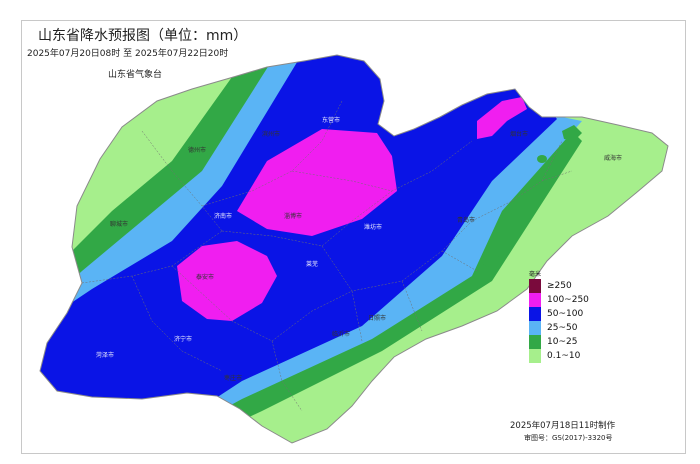  What do you see at coordinates (562, 342) in the screenshot?
I see `legend-label: 10~25` at bounding box center [562, 342].